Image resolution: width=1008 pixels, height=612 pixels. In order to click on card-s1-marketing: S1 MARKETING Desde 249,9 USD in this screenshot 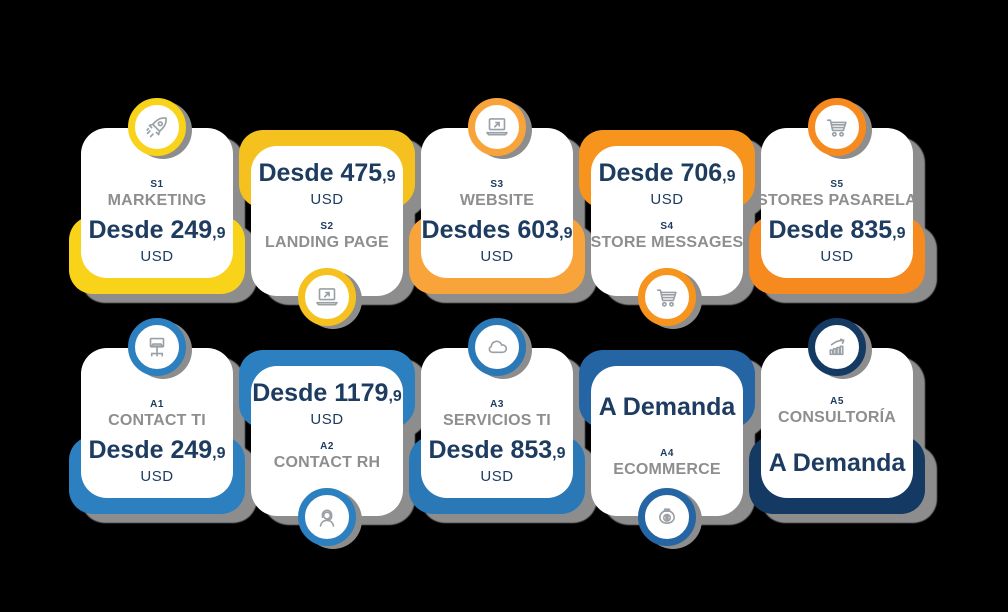, I will do `click(163, 200)`.